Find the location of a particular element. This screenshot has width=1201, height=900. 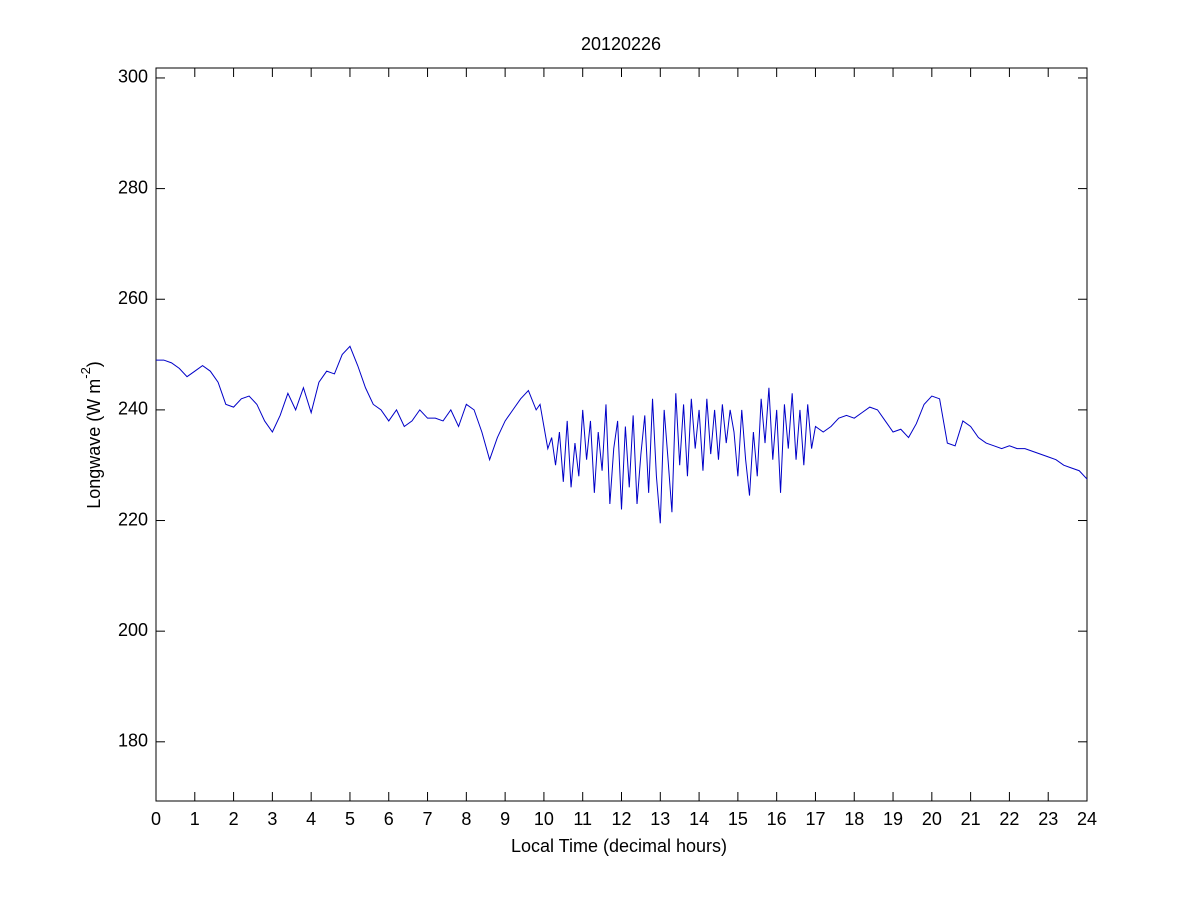

x-tick-label: 0 is located at coordinates (156, 819).